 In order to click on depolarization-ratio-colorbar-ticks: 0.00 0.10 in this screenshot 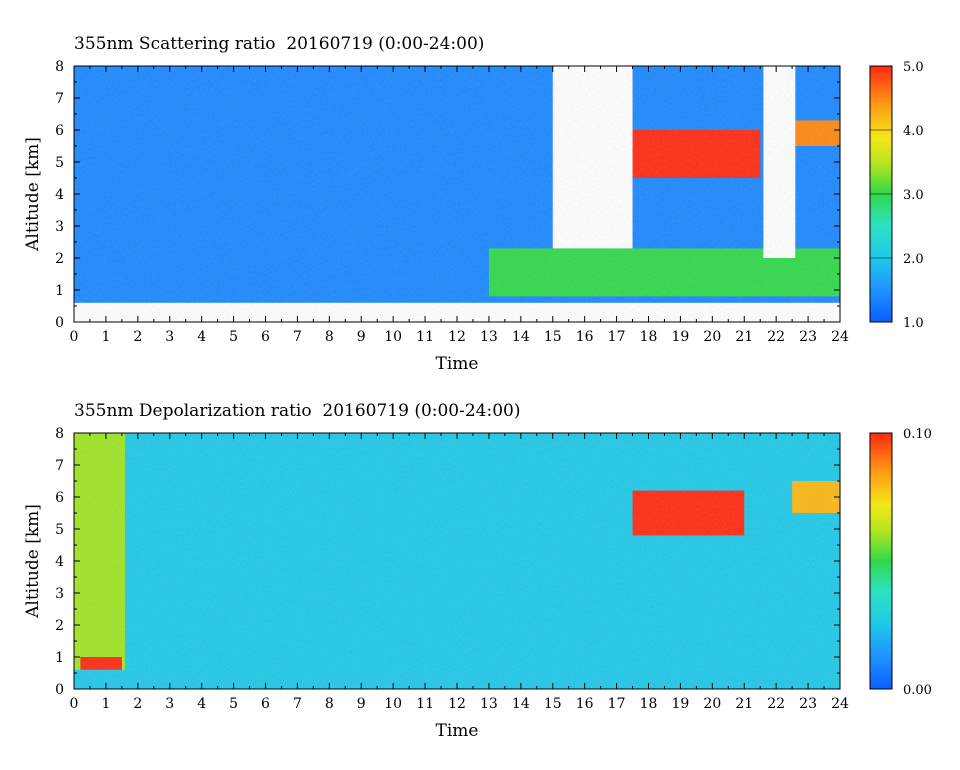, I will do `click(901, 562)`.